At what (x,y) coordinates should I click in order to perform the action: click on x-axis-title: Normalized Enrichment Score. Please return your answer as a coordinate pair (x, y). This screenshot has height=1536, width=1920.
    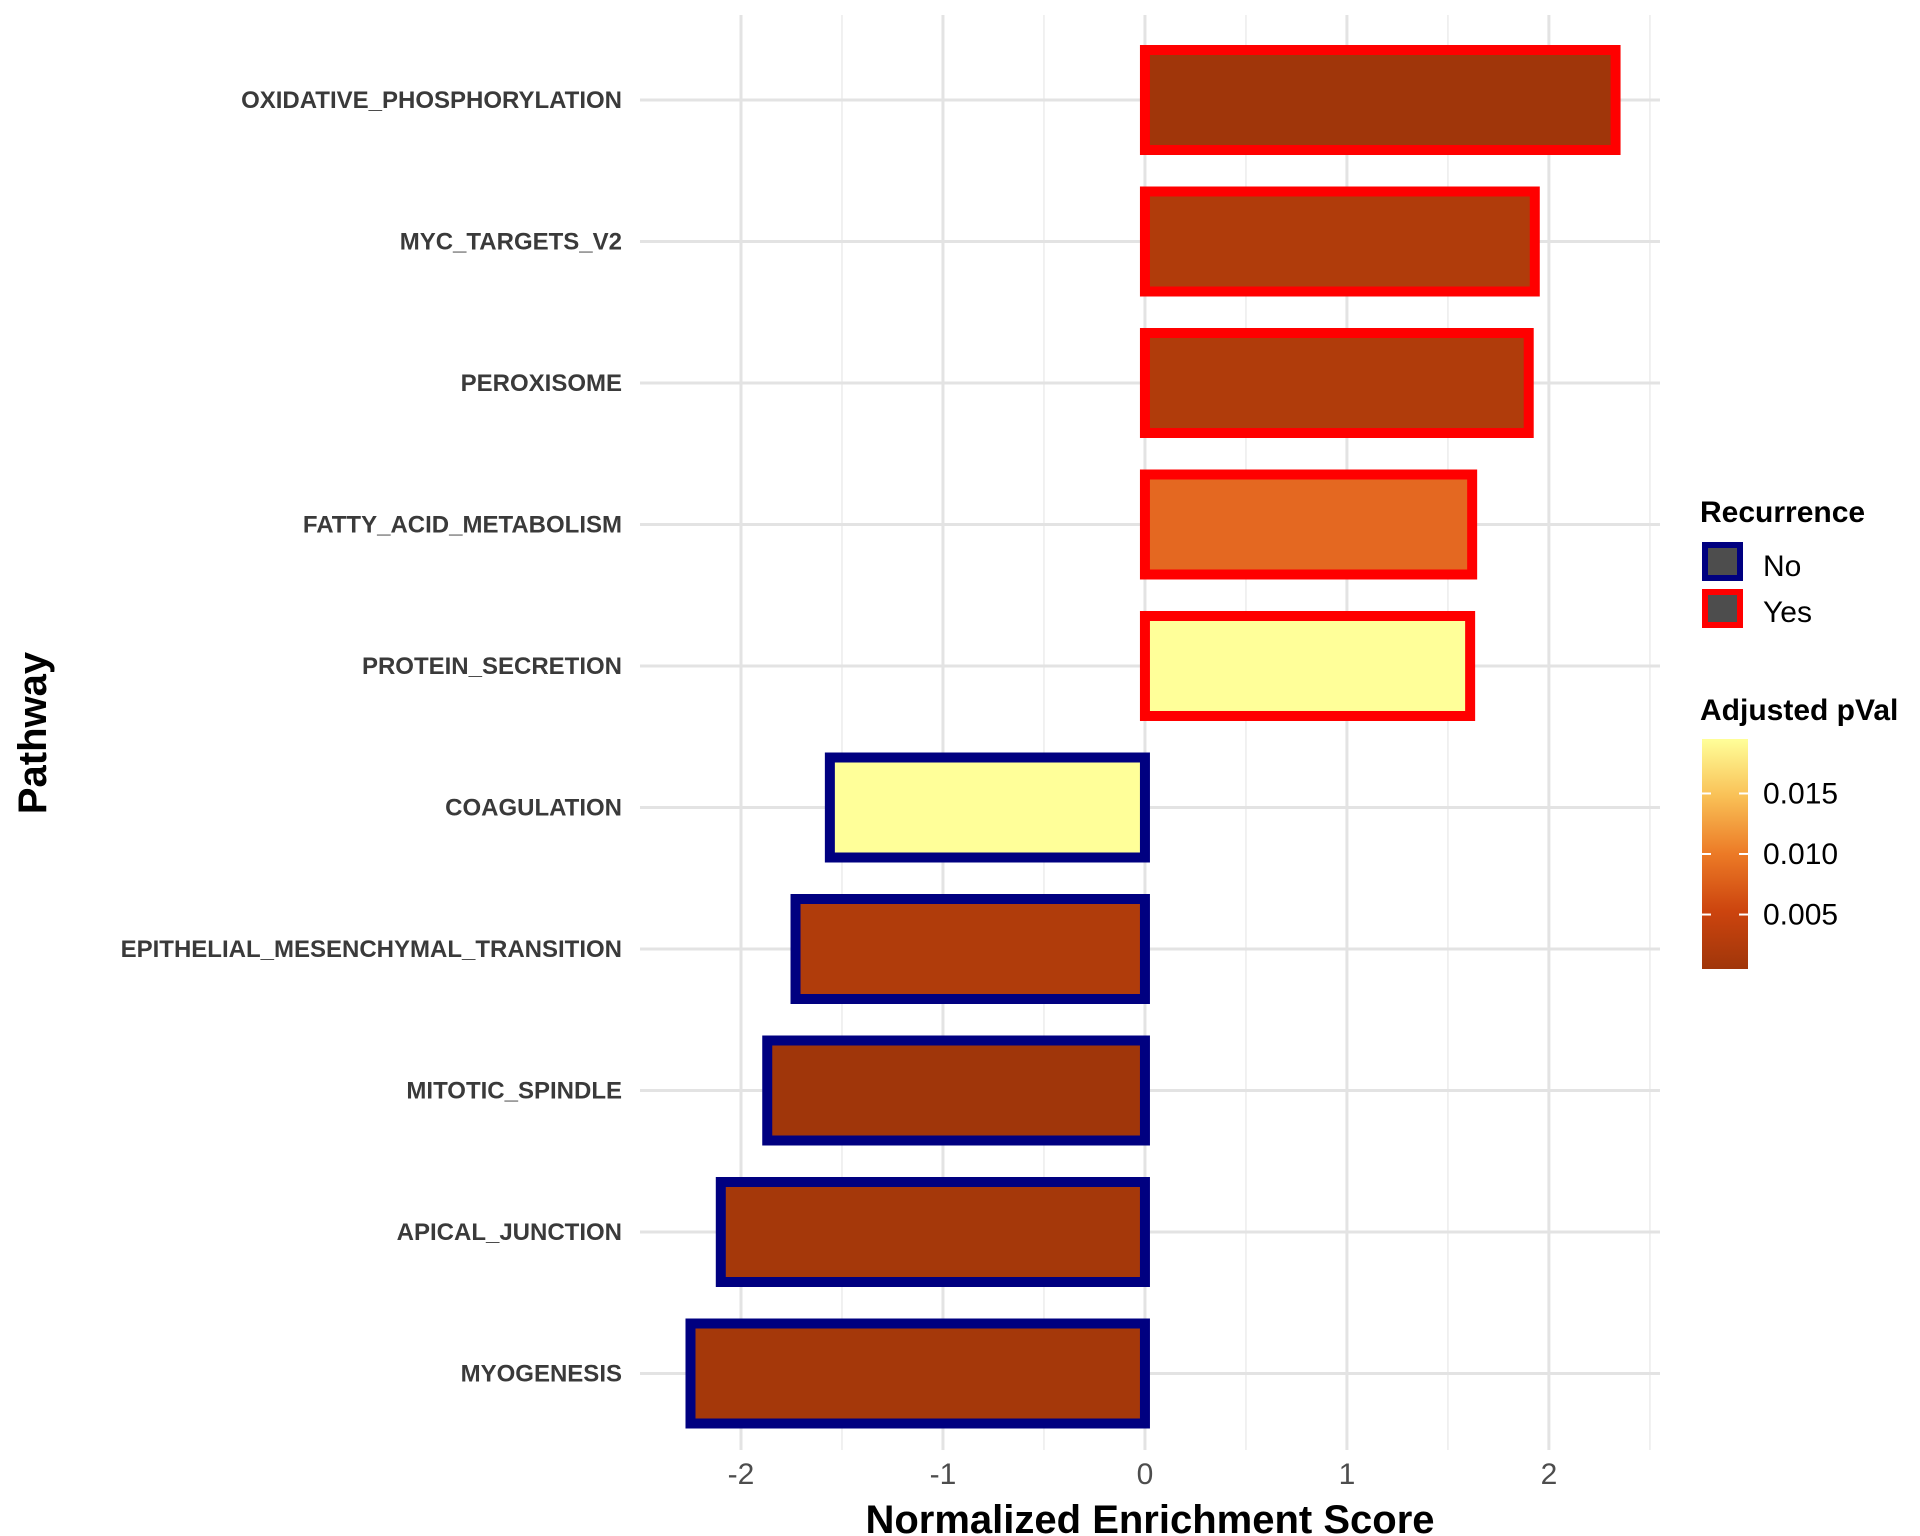
    Looking at the image, I should click on (1149, 1517).